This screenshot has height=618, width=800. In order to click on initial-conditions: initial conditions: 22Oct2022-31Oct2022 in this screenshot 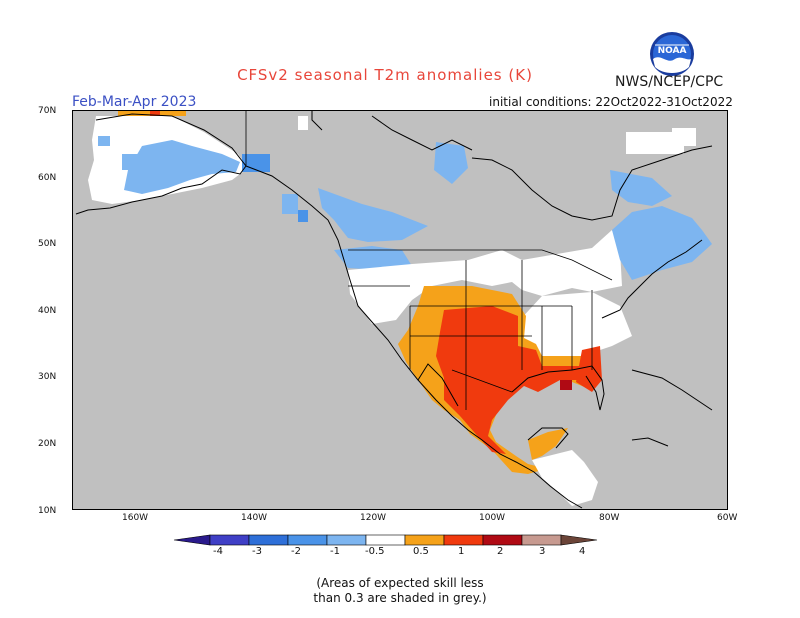, I will do `click(611, 102)`.